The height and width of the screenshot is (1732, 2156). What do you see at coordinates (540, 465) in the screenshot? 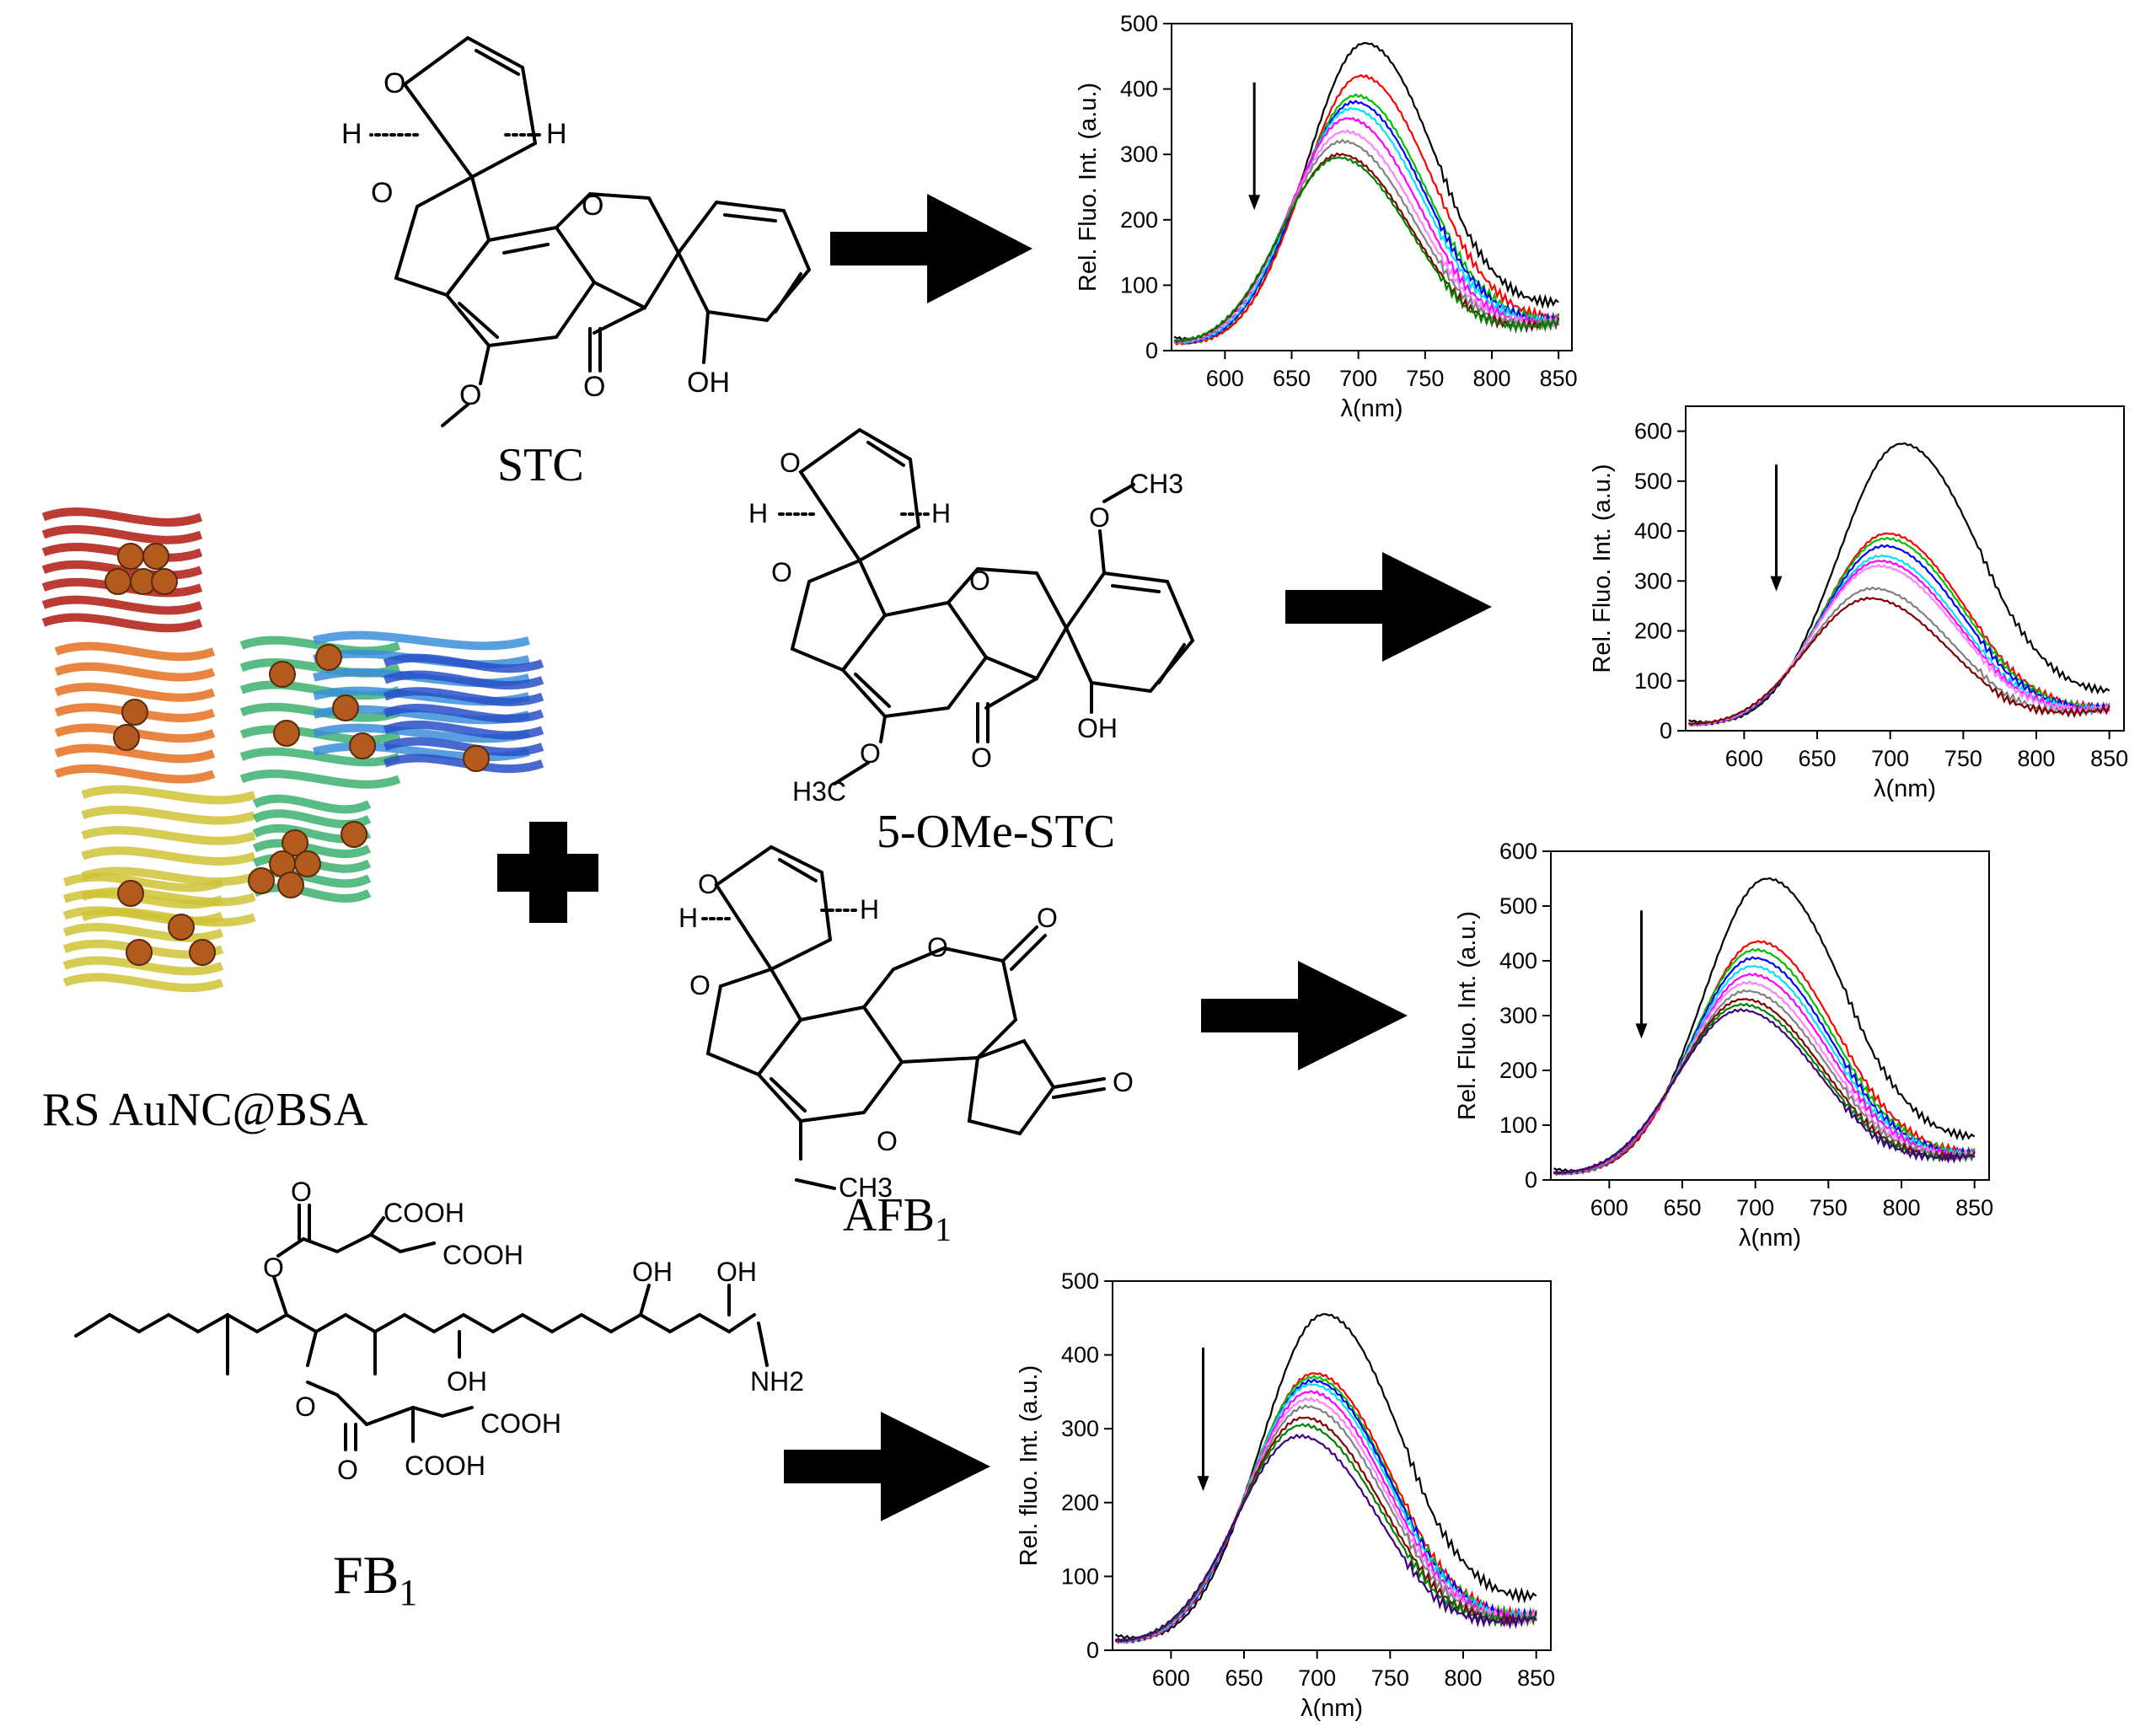
I see `stc-label: STC` at bounding box center [540, 465].